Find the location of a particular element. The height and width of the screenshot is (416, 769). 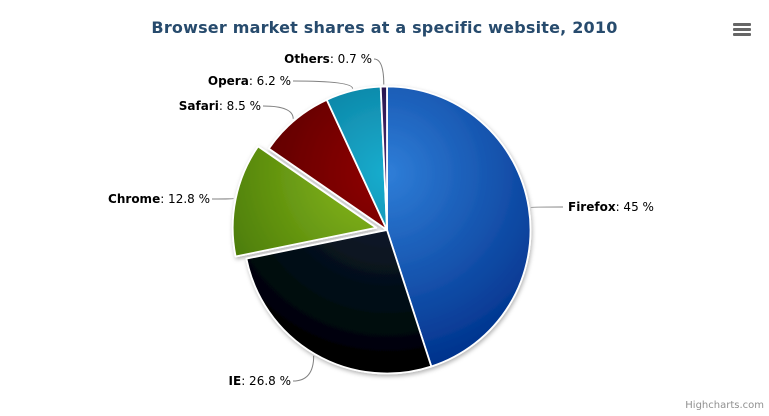

data-label-name: Others is located at coordinates (307, 59).